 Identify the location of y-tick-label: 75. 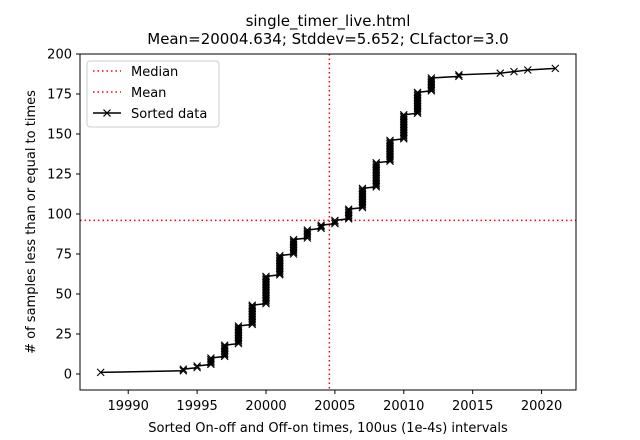
(63, 255).